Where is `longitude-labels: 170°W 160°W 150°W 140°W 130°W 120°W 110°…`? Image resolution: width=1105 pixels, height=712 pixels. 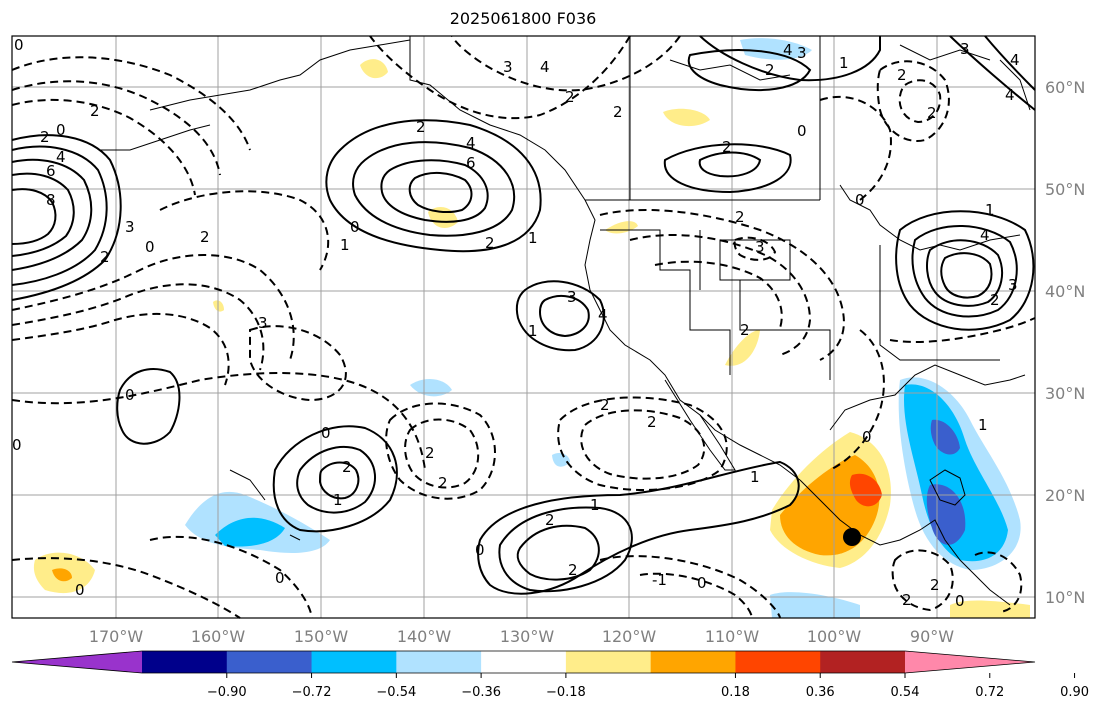 longitude-labels: 170°W 160°W 150°W 140°W 130°W 120°W 110°… is located at coordinates (521, 636).